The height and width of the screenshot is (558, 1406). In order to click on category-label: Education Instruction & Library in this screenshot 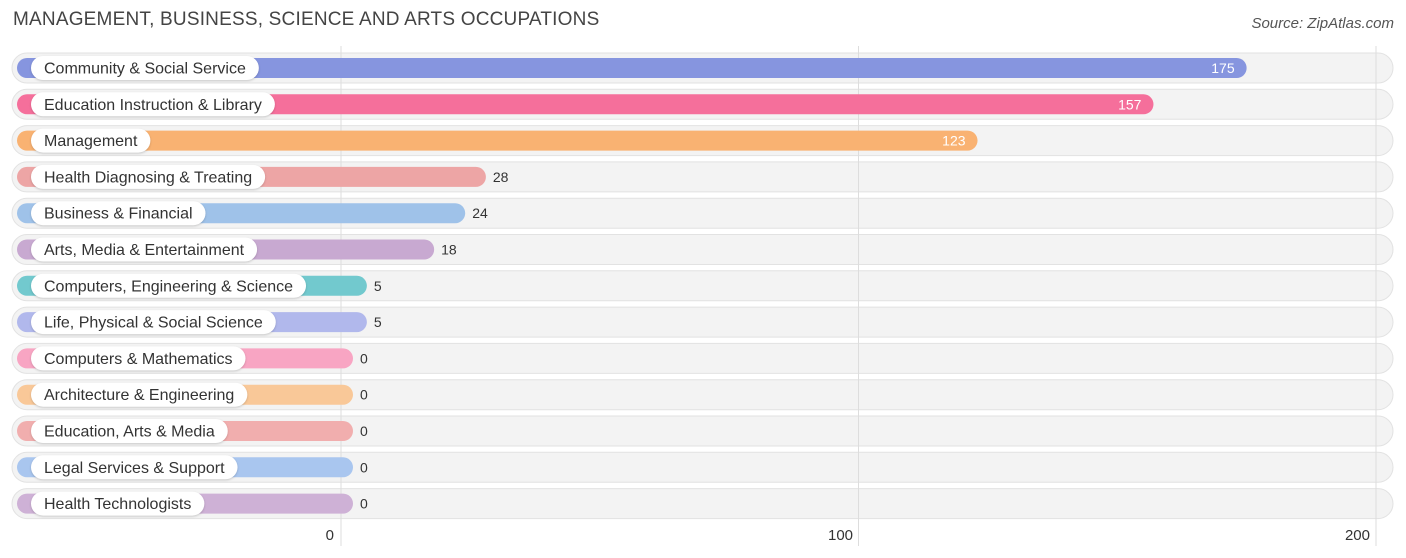, I will do `click(153, 105)`.